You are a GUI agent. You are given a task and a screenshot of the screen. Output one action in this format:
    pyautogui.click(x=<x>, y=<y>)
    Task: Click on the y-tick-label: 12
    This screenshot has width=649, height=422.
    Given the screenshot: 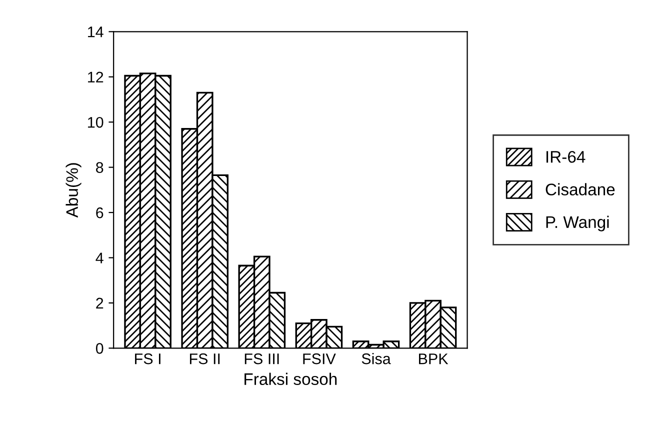 What is the action you would take?
    pyautogui.click(x=96, y=77)
    